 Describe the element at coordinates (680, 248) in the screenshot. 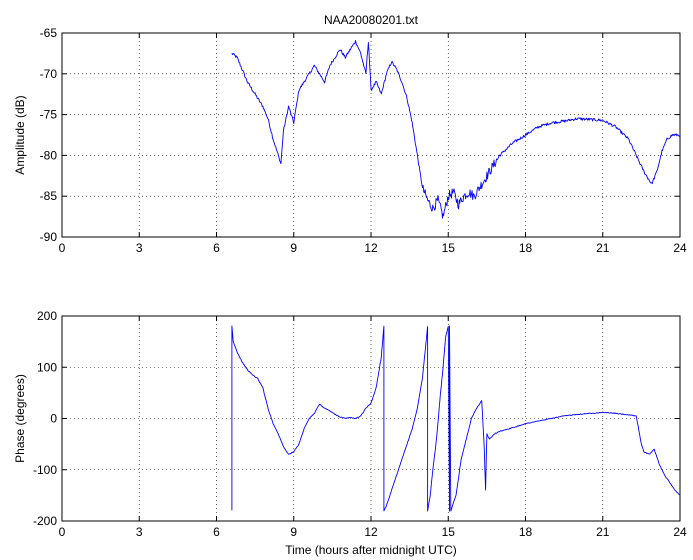

I see `amplitude-x-tick-label: 24` at that location.